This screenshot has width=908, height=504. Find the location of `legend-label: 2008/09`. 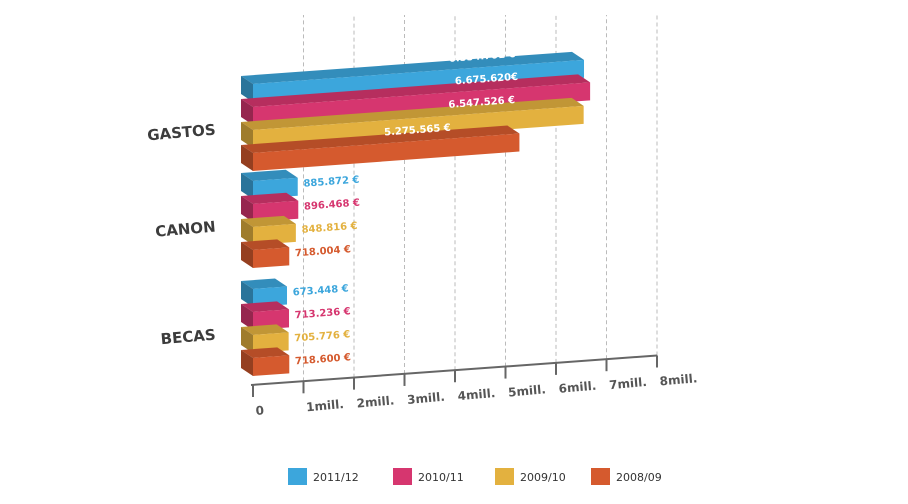

legend-label: 2008/09 is located at coordinates (639, 477).